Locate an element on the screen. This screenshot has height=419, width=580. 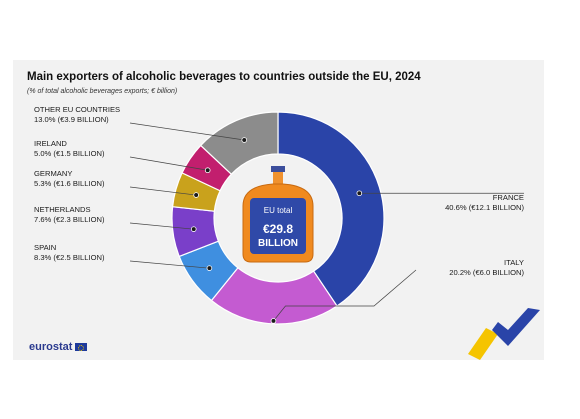
eurostat-logo: eurostat is located at coordinates (58, 347).